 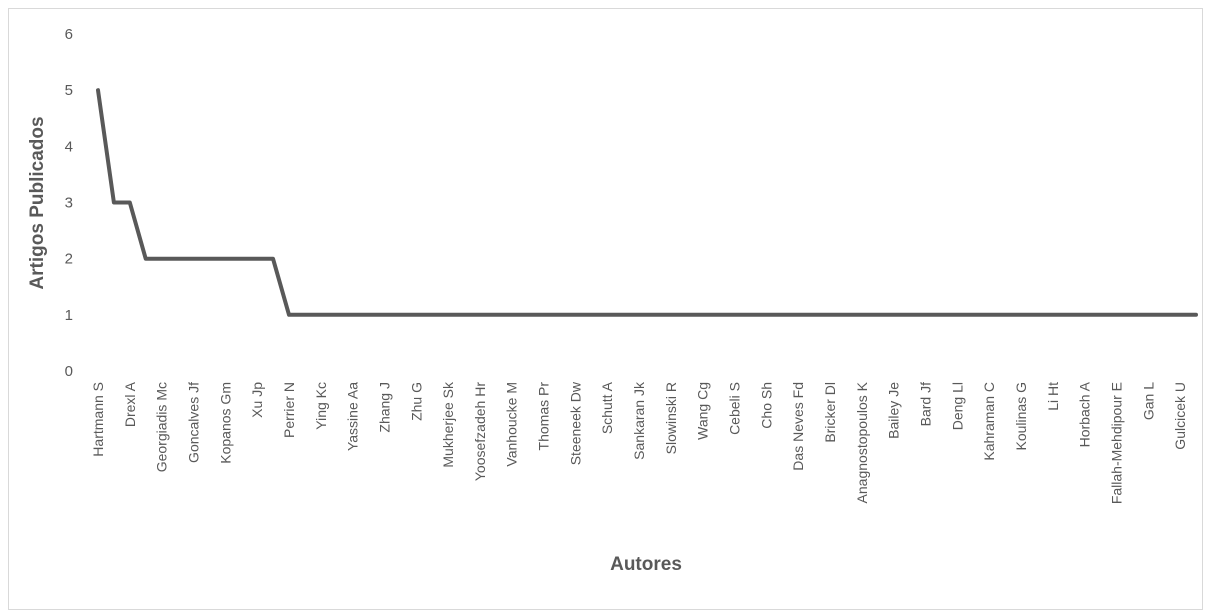 I want to click on x-tick-label: Thomas Pr, so click(x=544, y=416).